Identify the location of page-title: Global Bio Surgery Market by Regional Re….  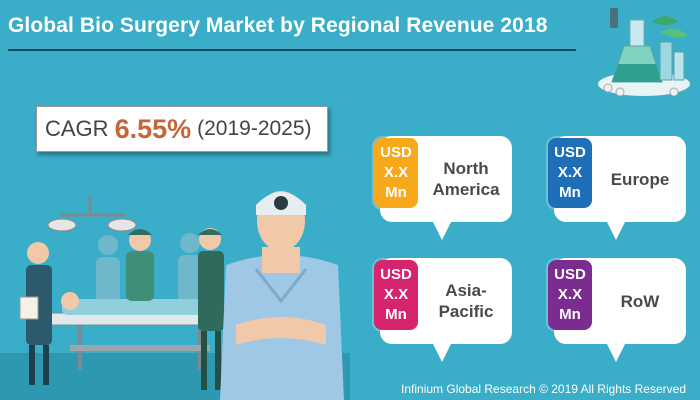
(278, 25).